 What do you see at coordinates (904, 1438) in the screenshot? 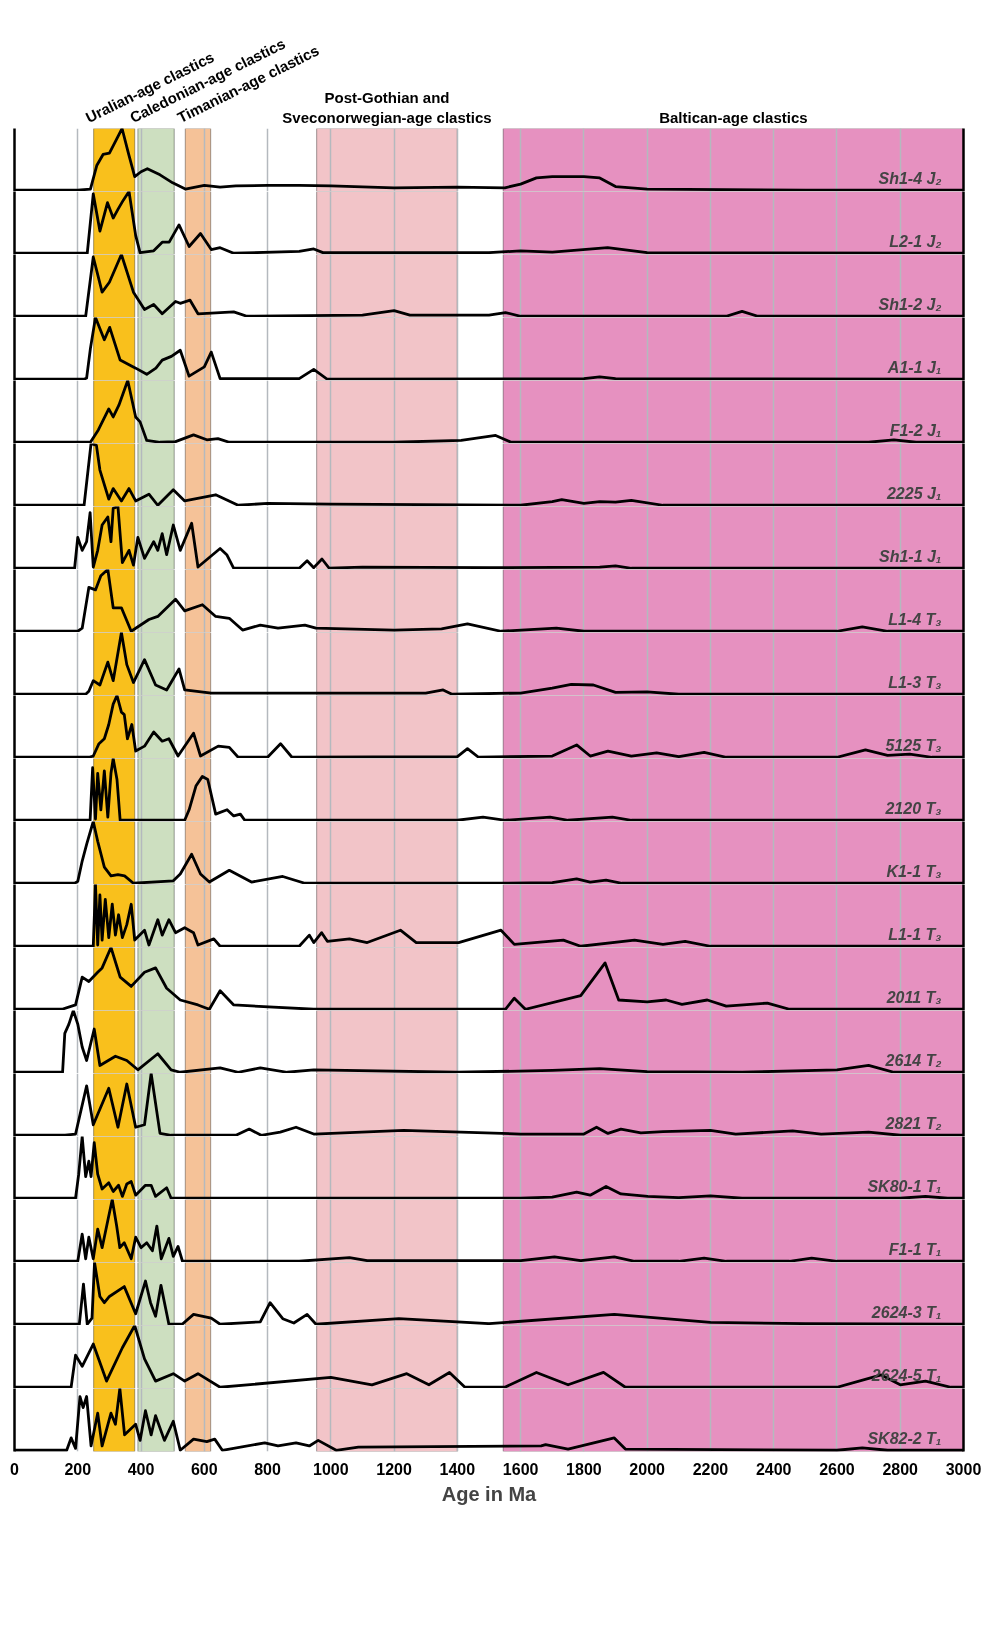
I see `series-label: SK82-2 T₁` at bounding box center [904, 1438].